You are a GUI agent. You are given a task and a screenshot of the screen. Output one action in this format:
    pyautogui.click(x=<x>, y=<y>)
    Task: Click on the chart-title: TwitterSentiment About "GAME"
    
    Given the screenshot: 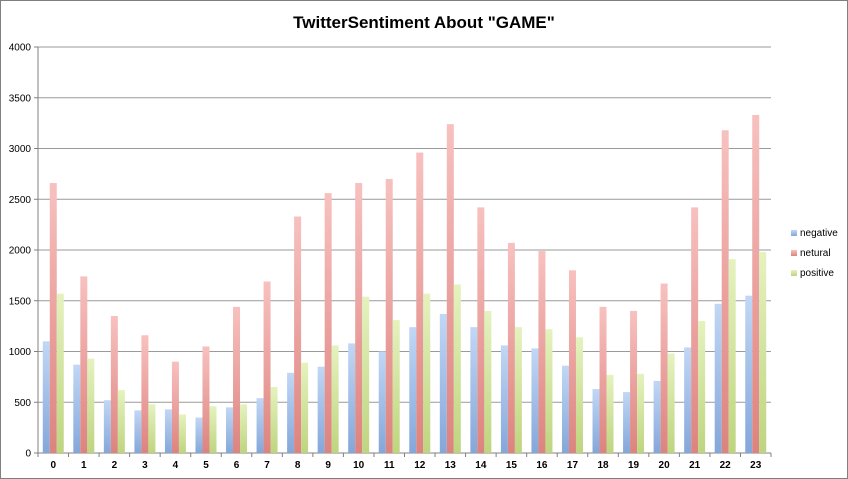 What is the action you would take?
    pyautogui.click(x=424, y=22)
    